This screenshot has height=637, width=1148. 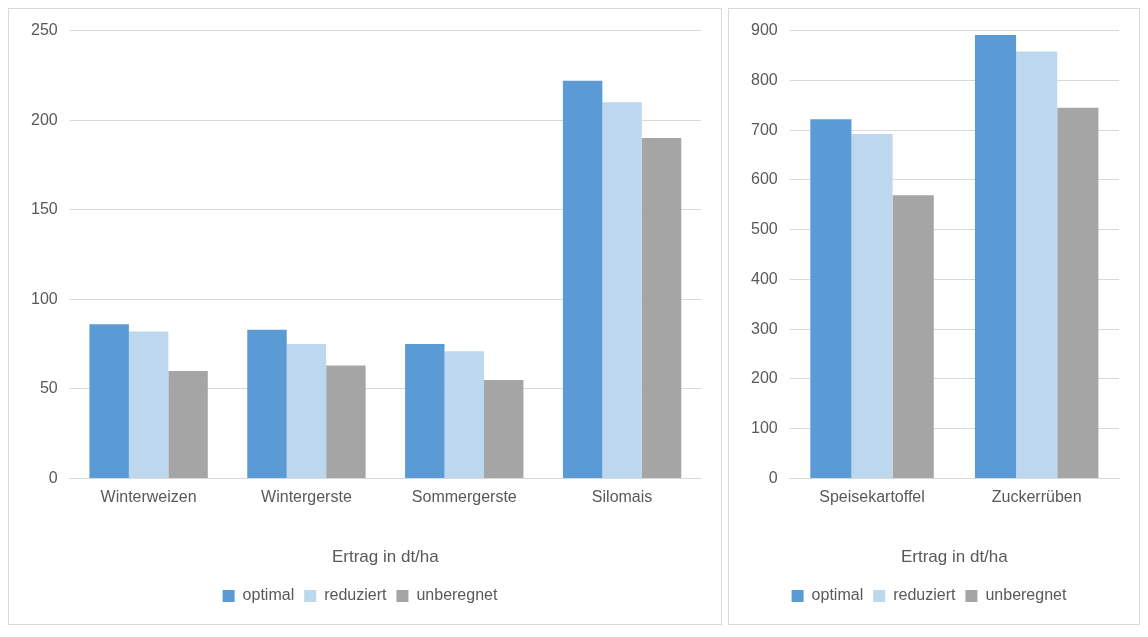 What do you see at coordinates (764, 129) in the screenshot?
I see `y-tick-label: 700` at bounding box center [764, 129].